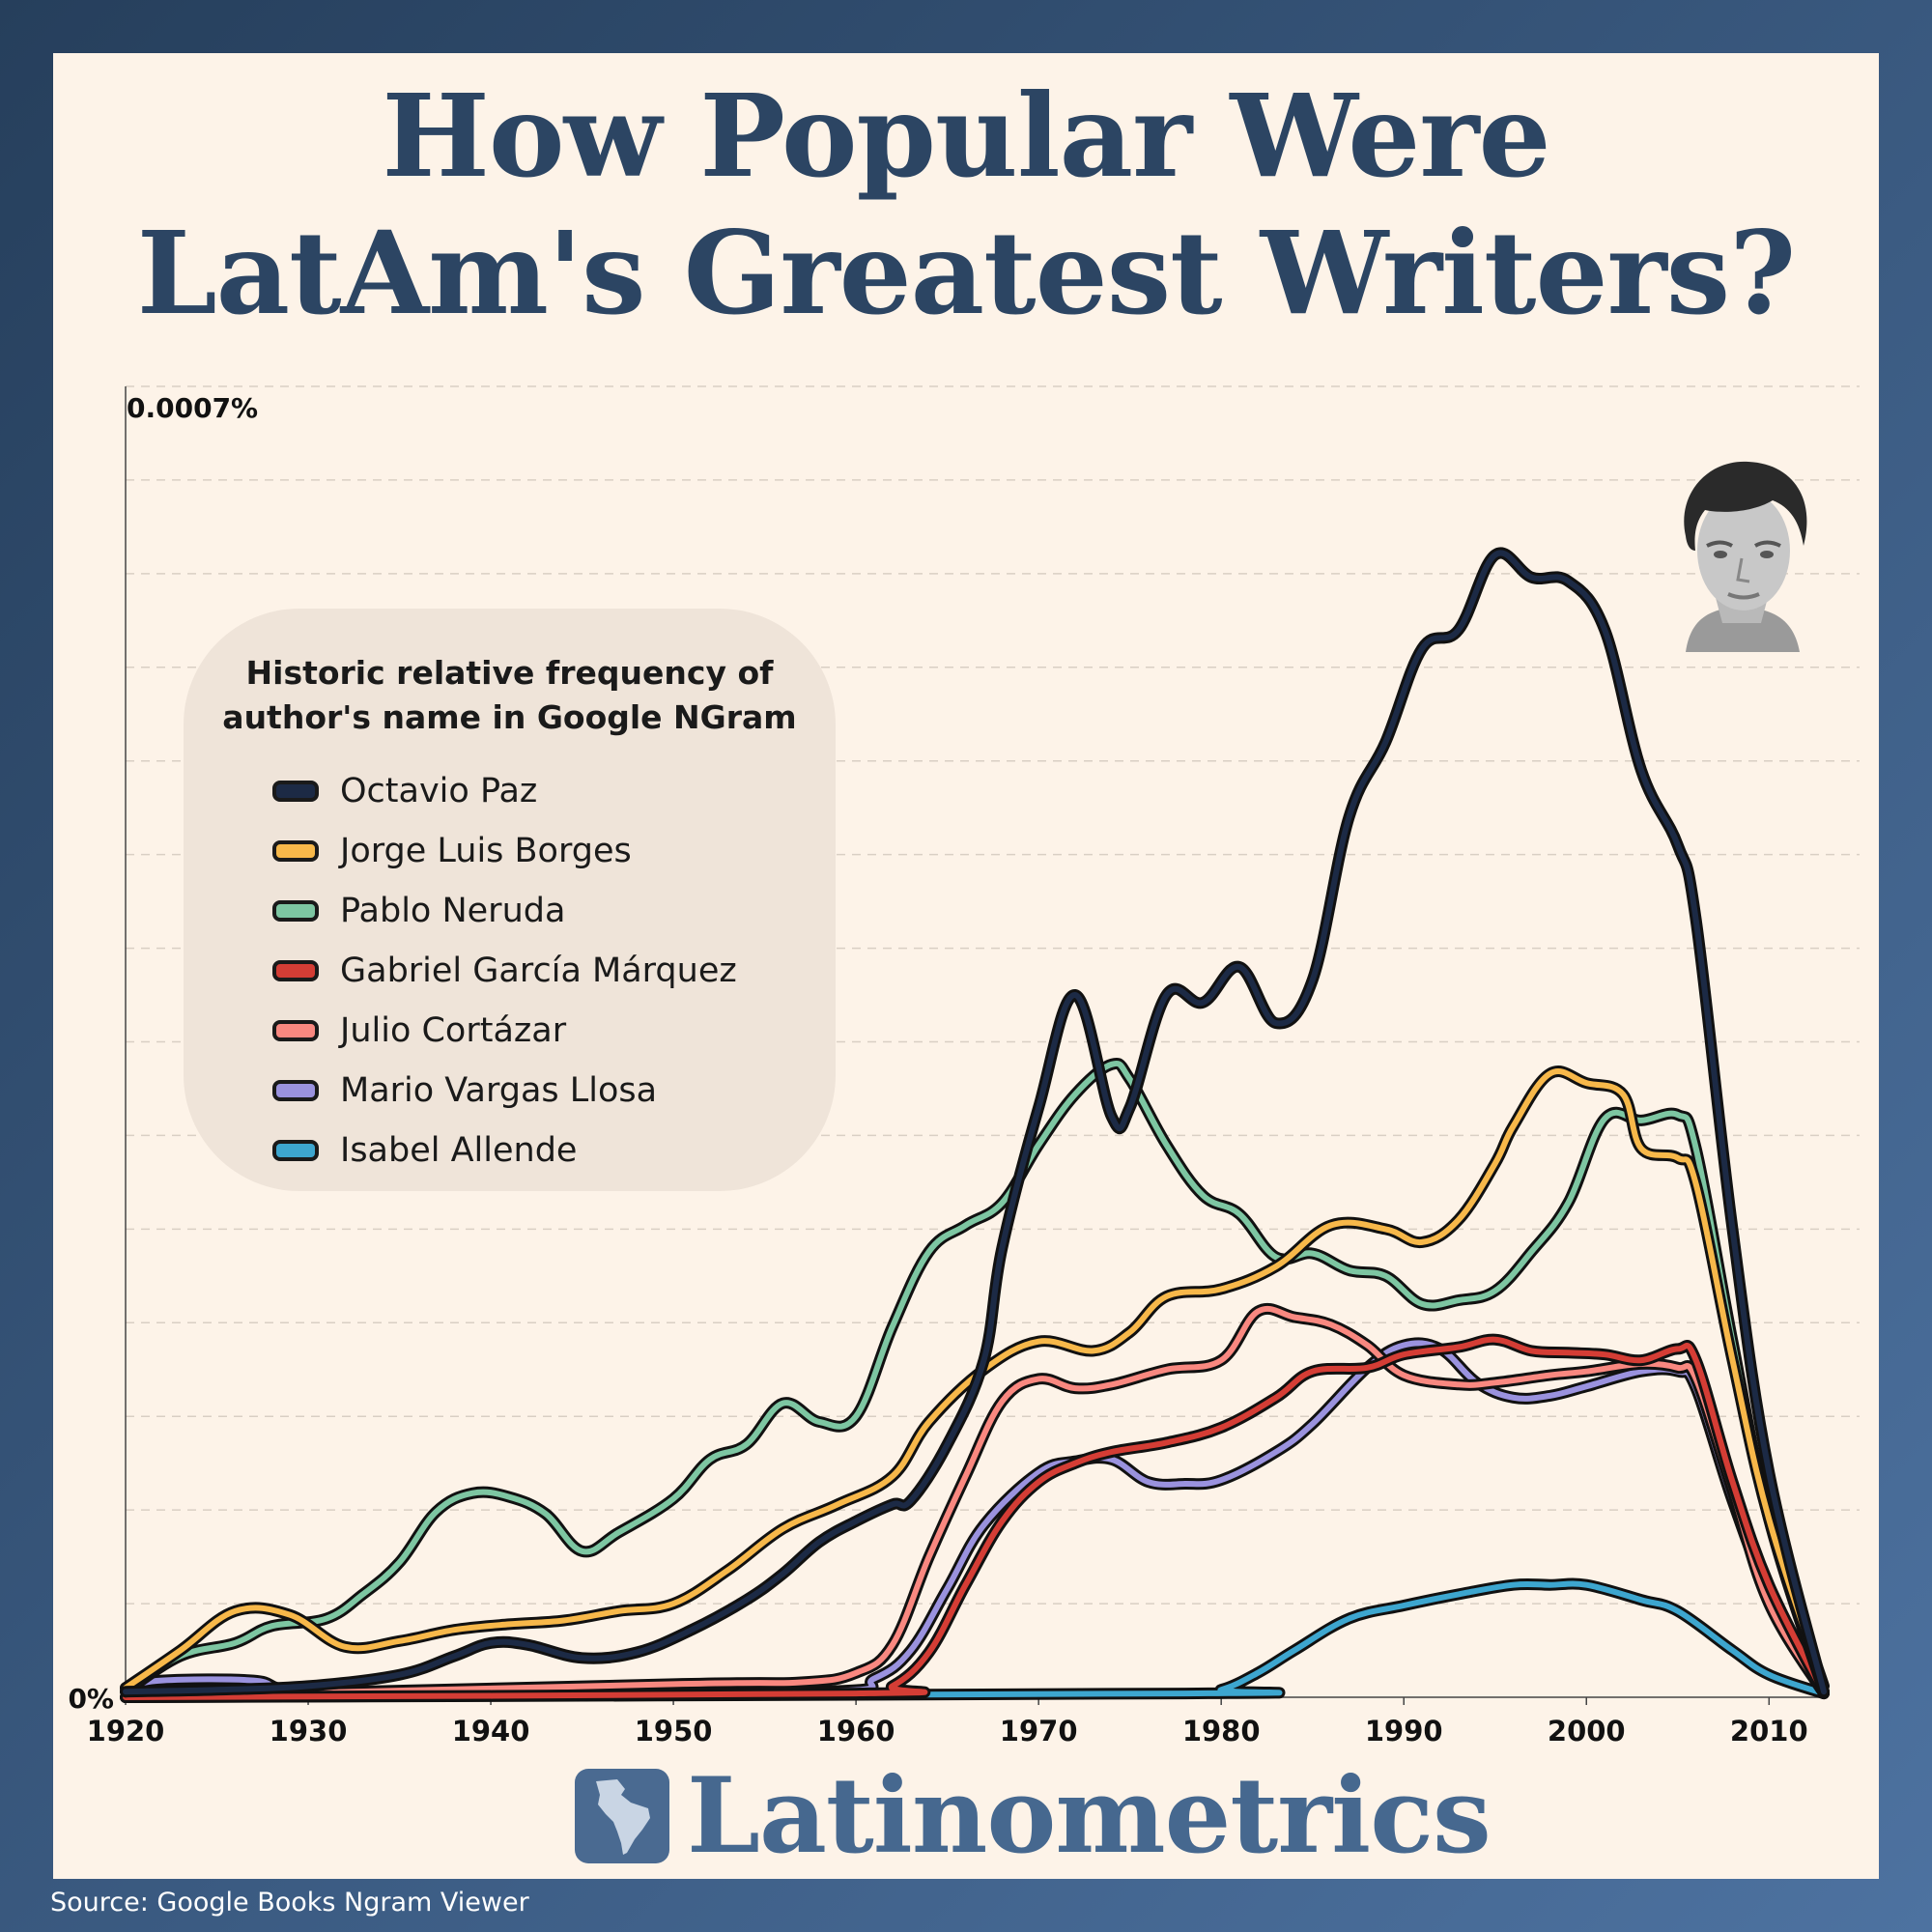  What do you see at coordinates (453, 911) in the screenshot?
I see `legend-label: Pablo Neruda` at bounding box center [453, 911].